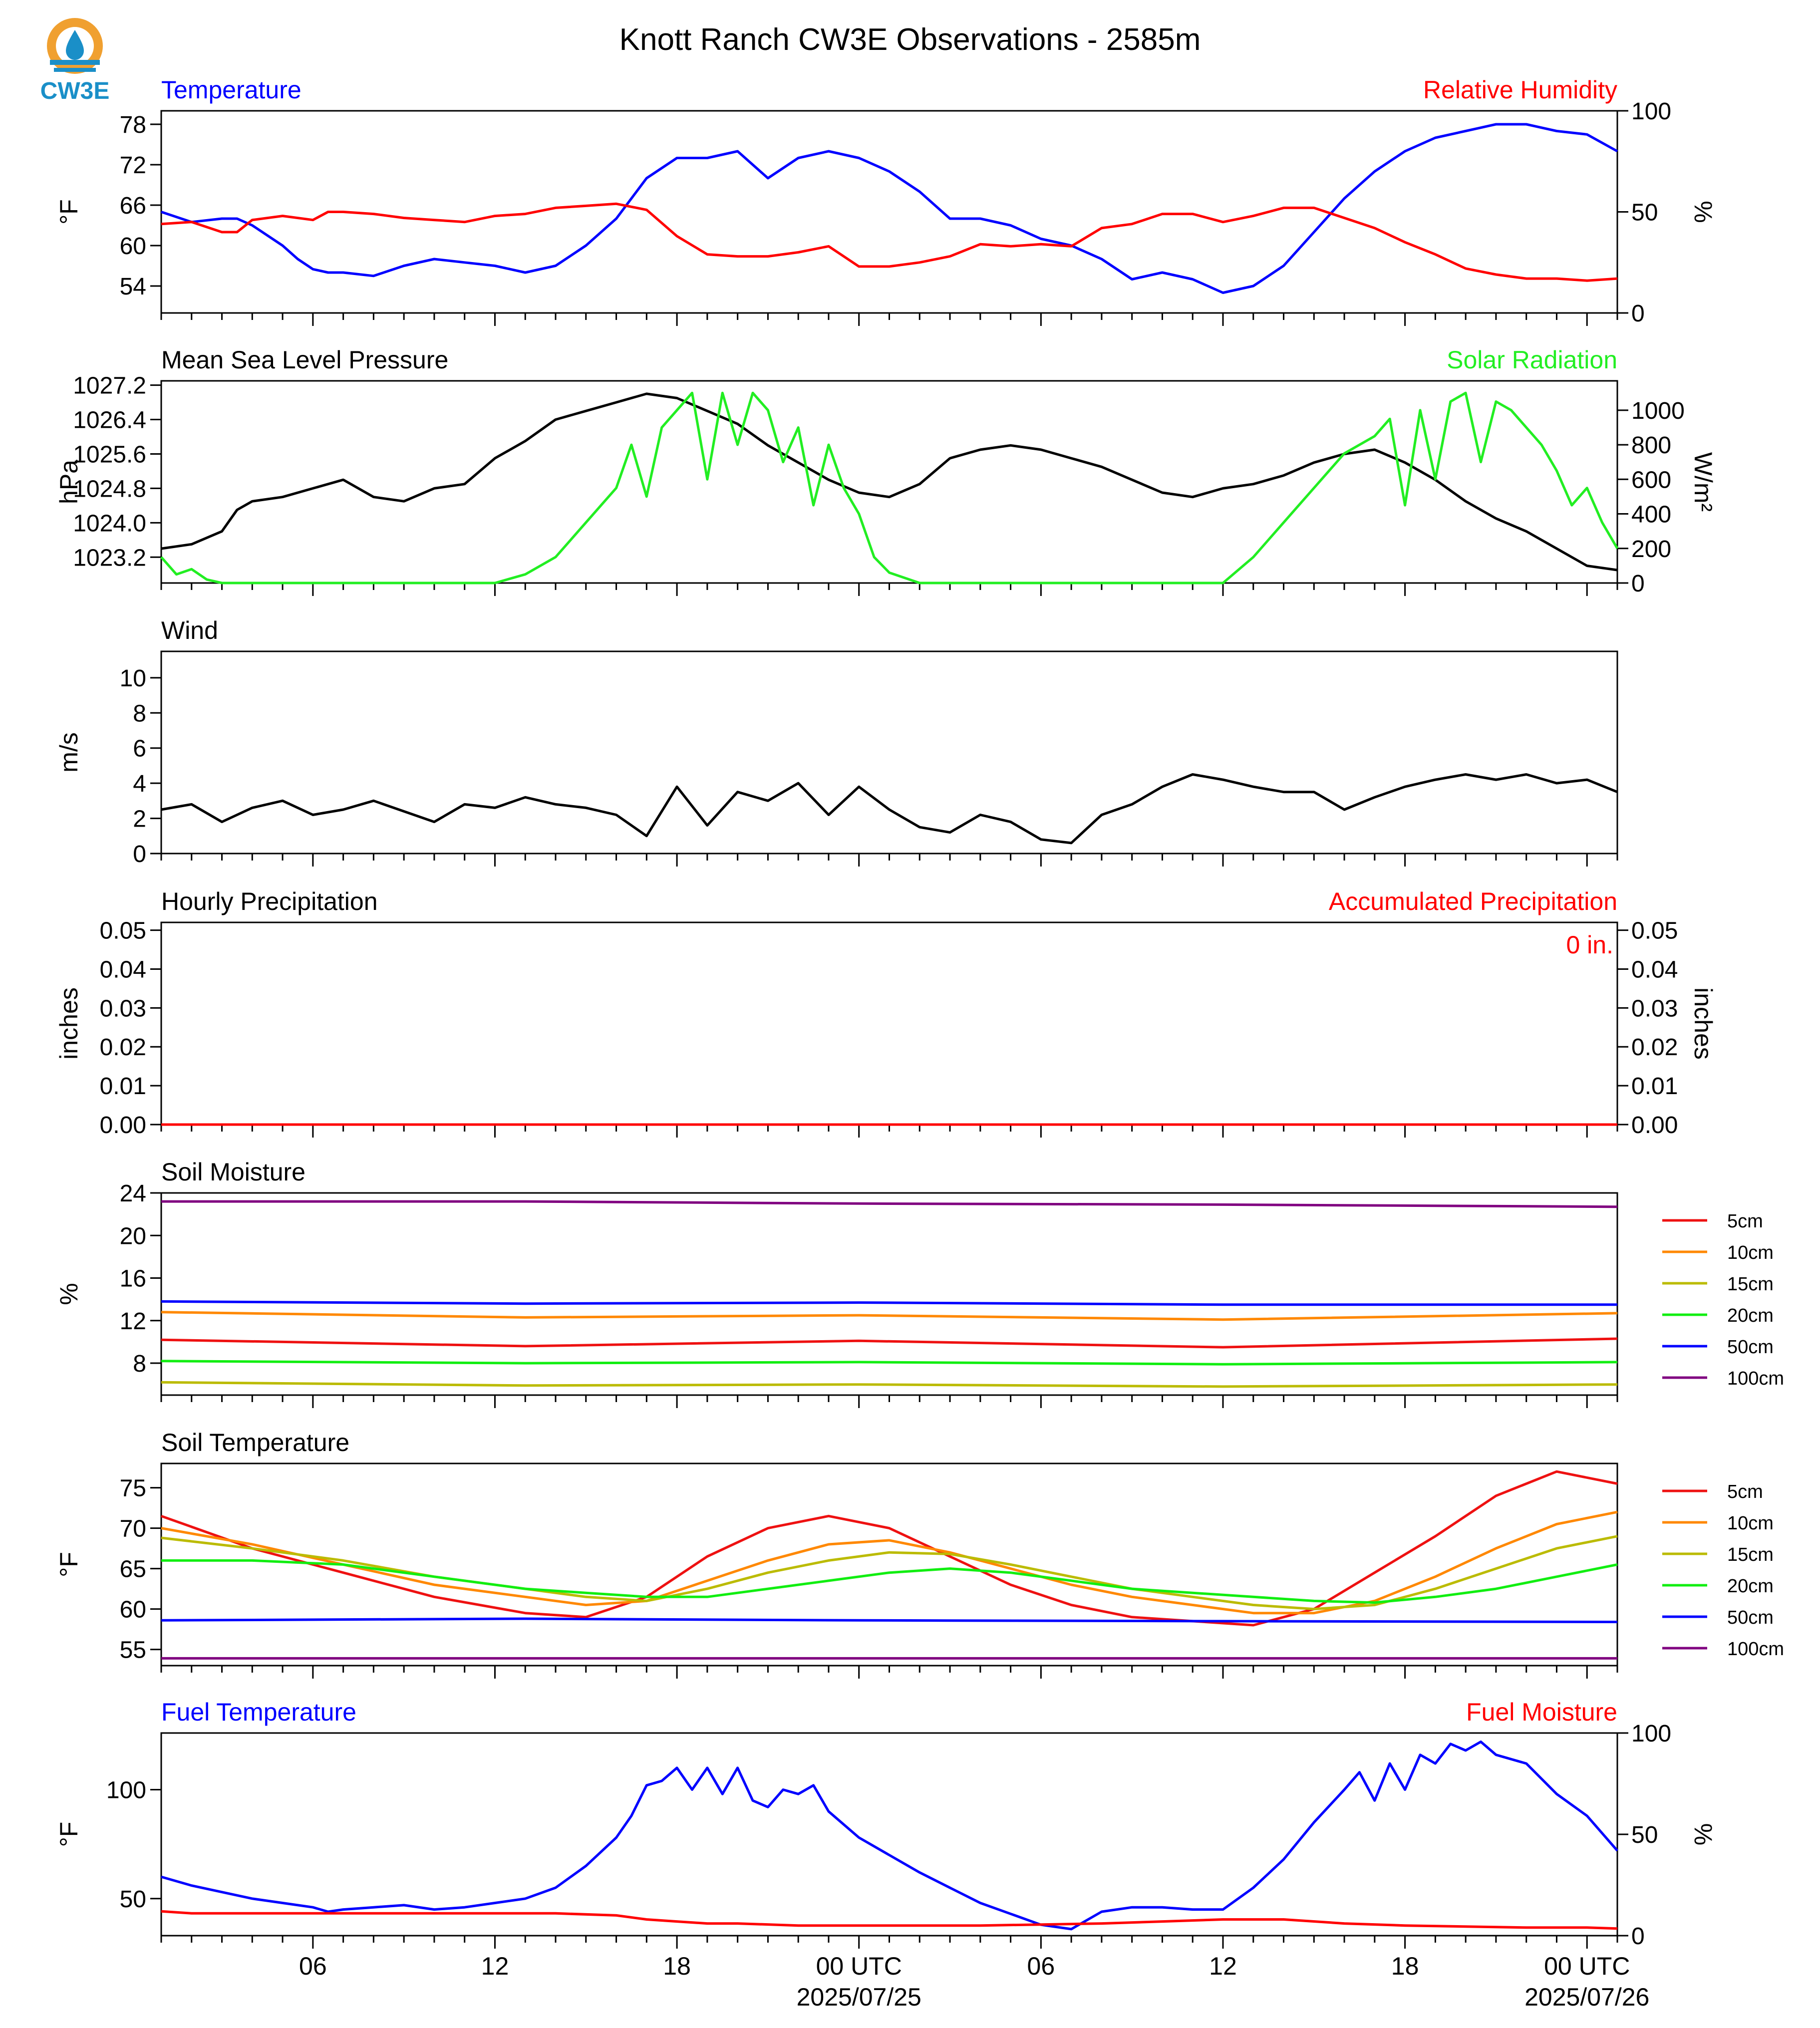 The width and height of the screenshot is (1820, 2028). I want to click on y-tick-label: 55, so click(133, 1650).